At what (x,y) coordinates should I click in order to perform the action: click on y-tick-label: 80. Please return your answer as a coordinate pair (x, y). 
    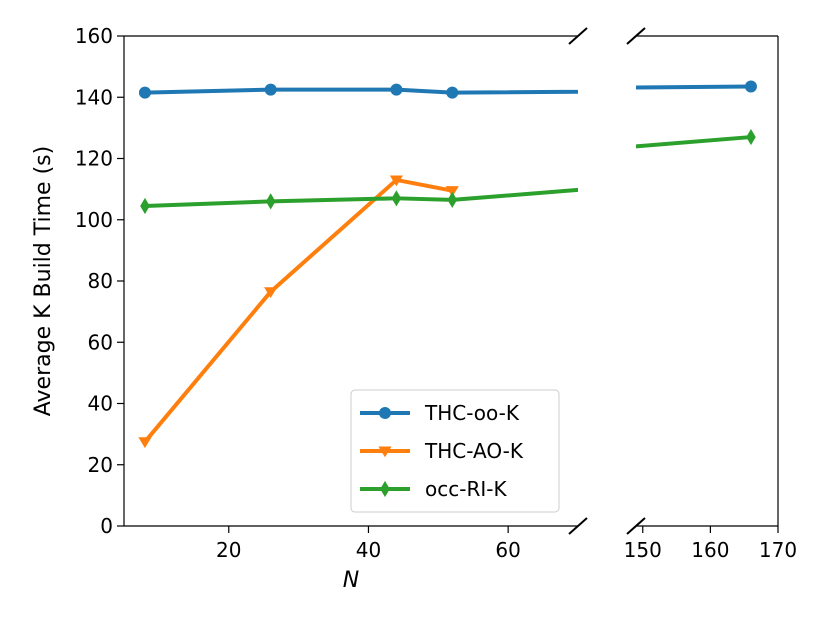
    Looking at the image, I should click on (100, 281).